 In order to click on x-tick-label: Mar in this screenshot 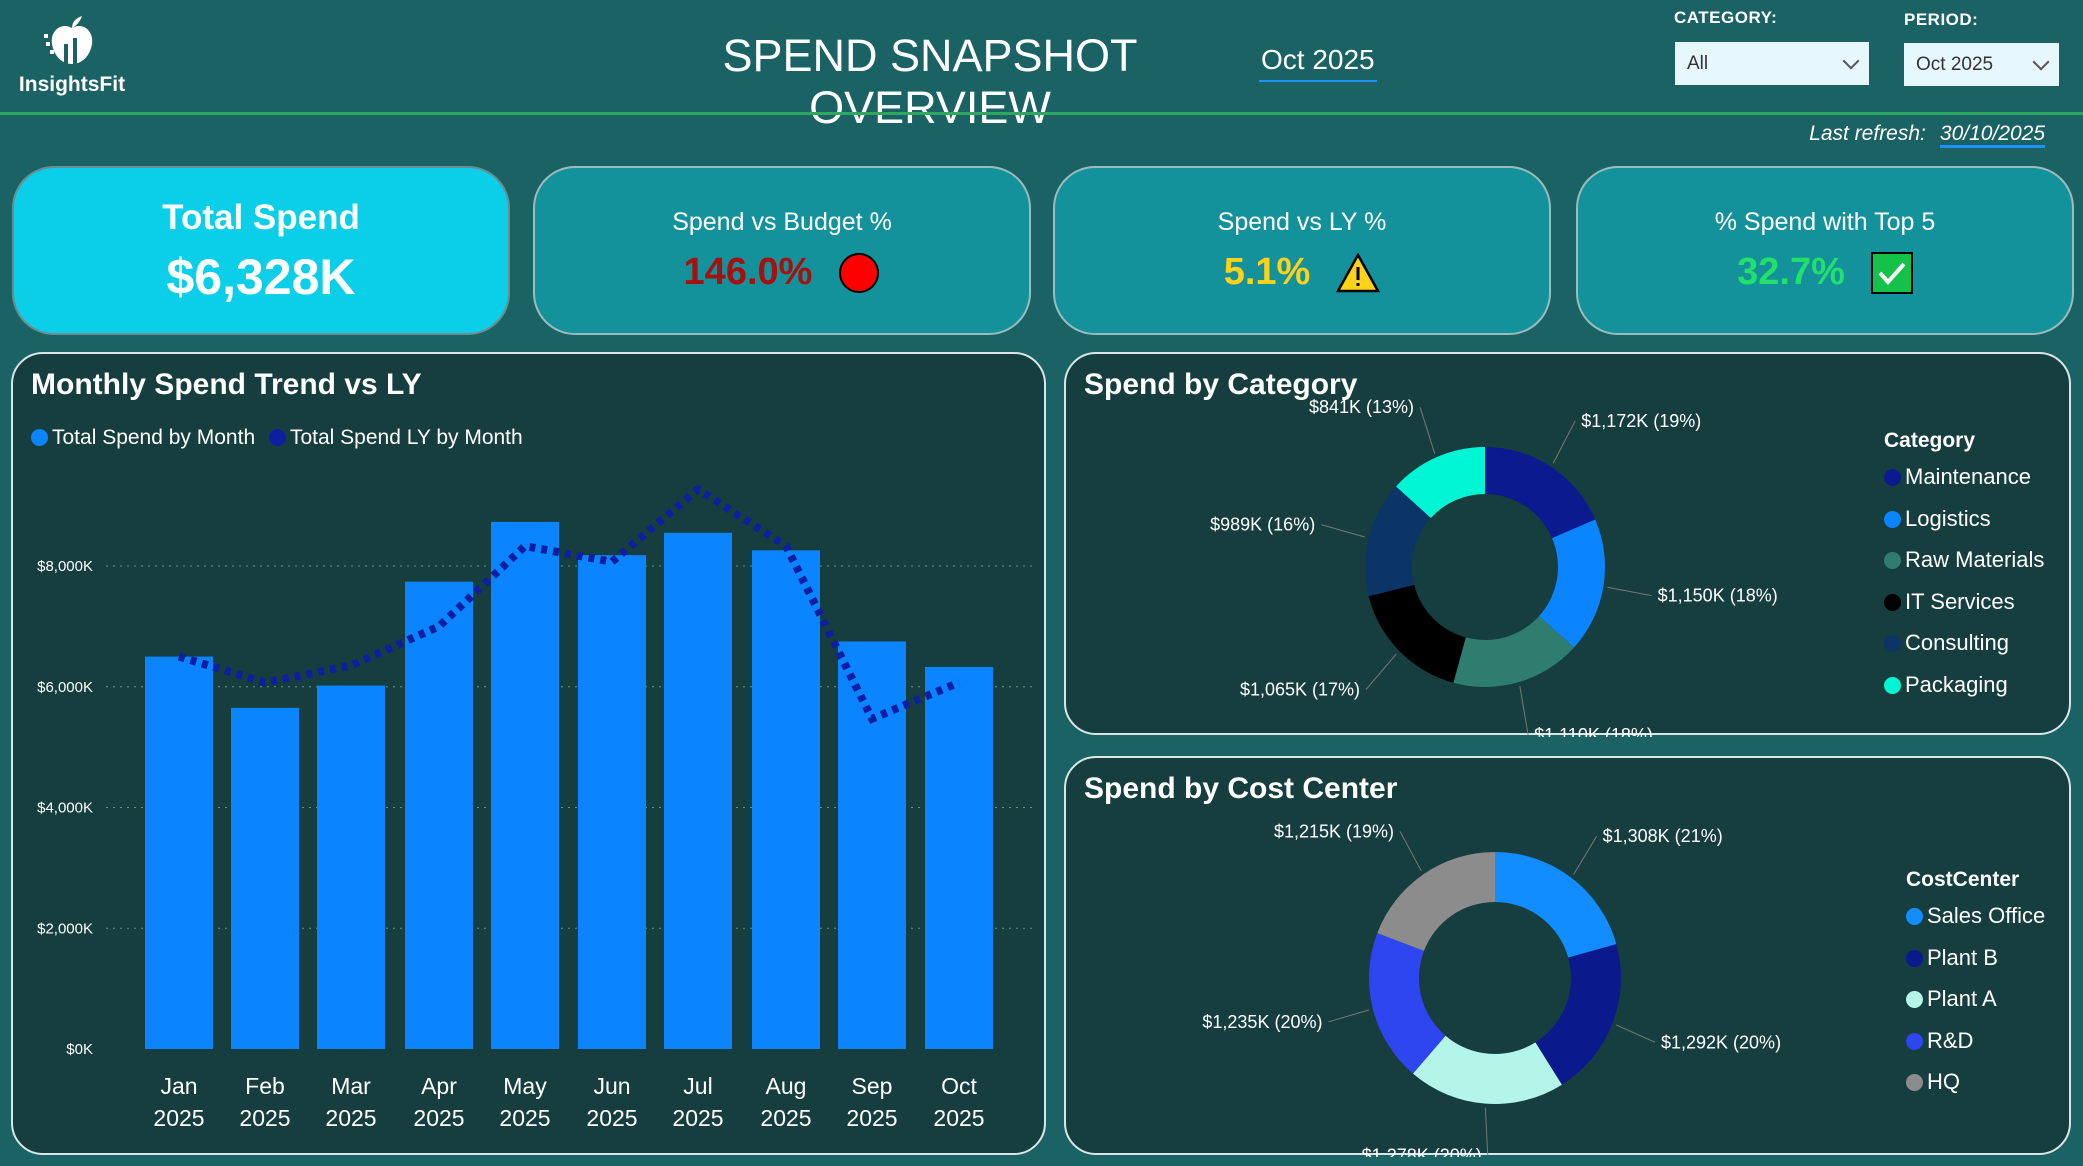, I will do `click(351, 1086)`.